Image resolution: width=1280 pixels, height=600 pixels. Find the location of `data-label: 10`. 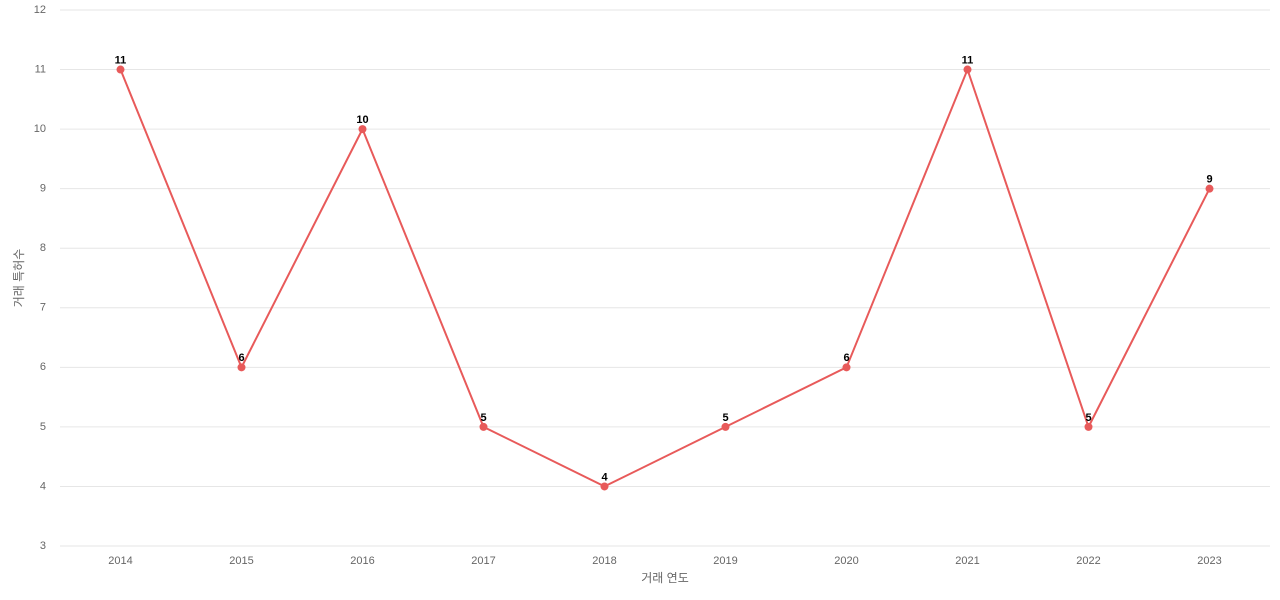

data-label: 10 is located at coordinates (362, 120).